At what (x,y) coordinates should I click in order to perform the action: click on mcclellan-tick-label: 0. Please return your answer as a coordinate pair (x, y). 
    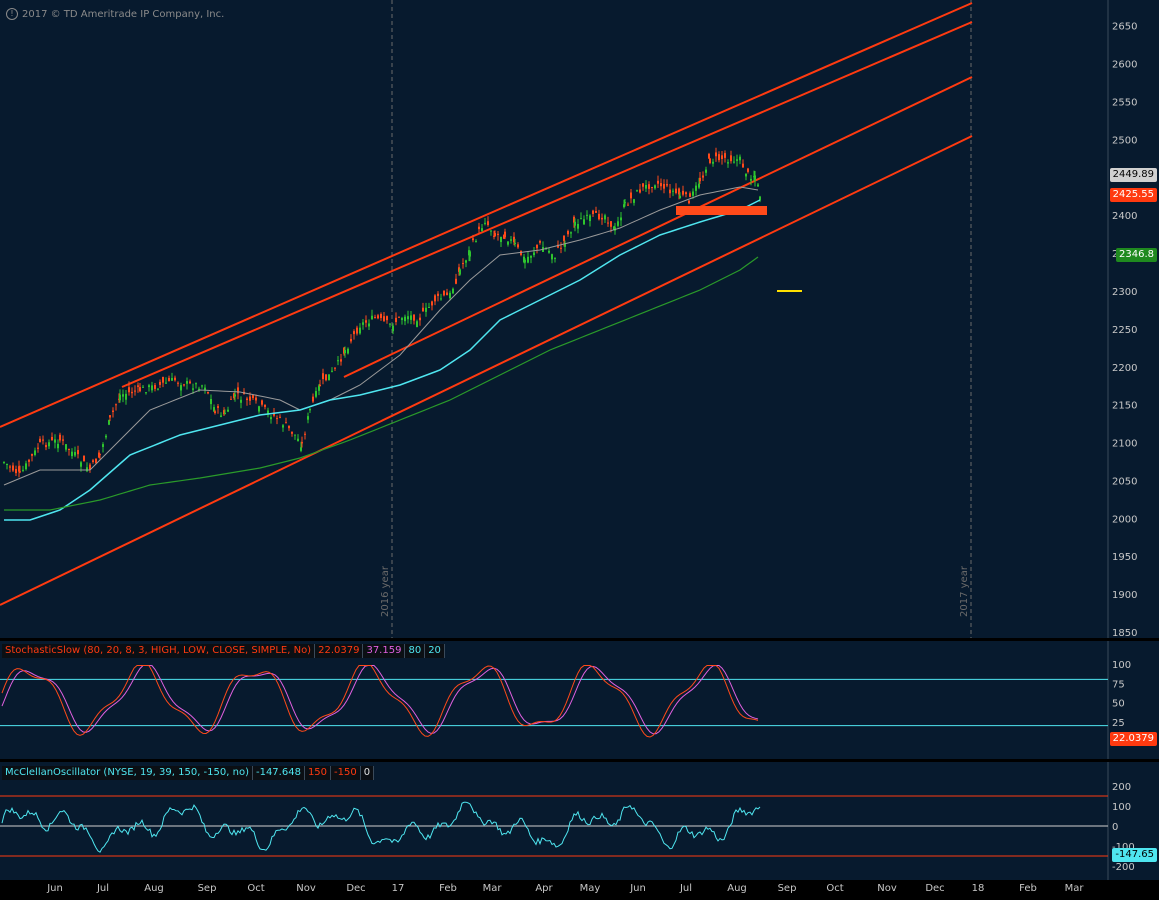
    Looking at the image, I should click on (1115, 827).